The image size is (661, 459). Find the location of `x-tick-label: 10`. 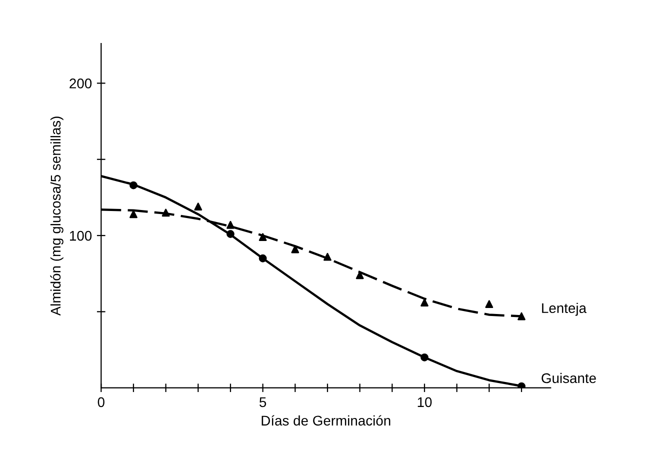

x-tick-label: 10 is located at coordinates (425, 402).